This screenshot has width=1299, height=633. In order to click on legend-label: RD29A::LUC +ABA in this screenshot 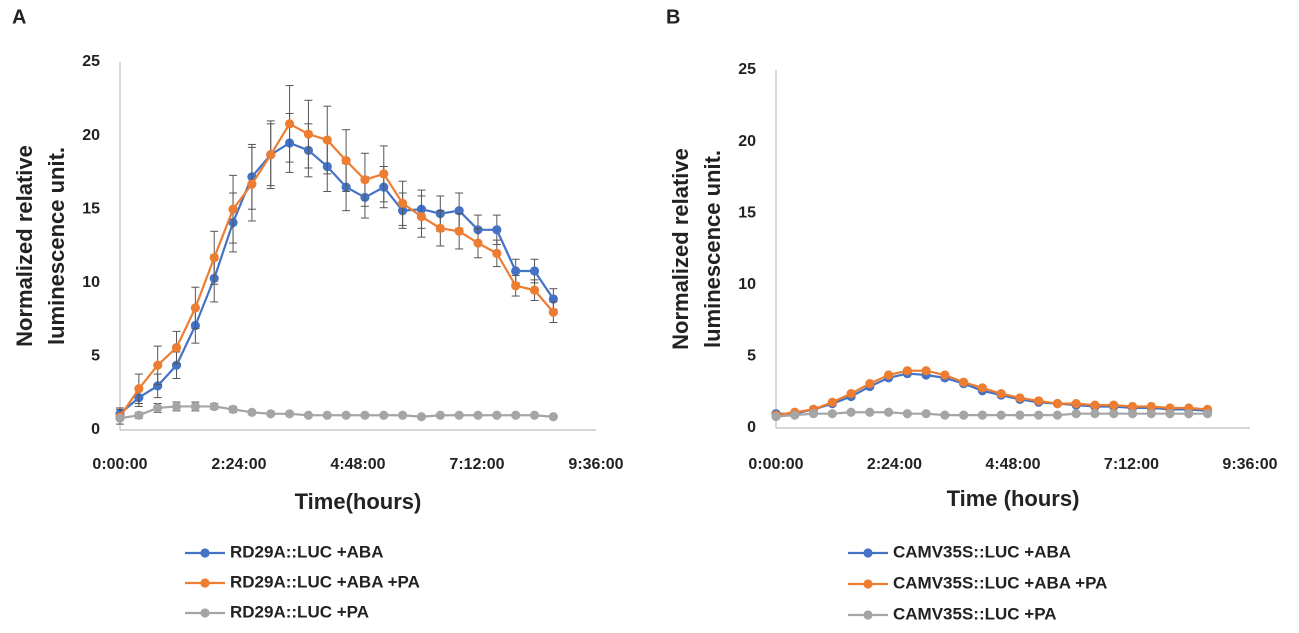, I will do `click(306, 551)`.